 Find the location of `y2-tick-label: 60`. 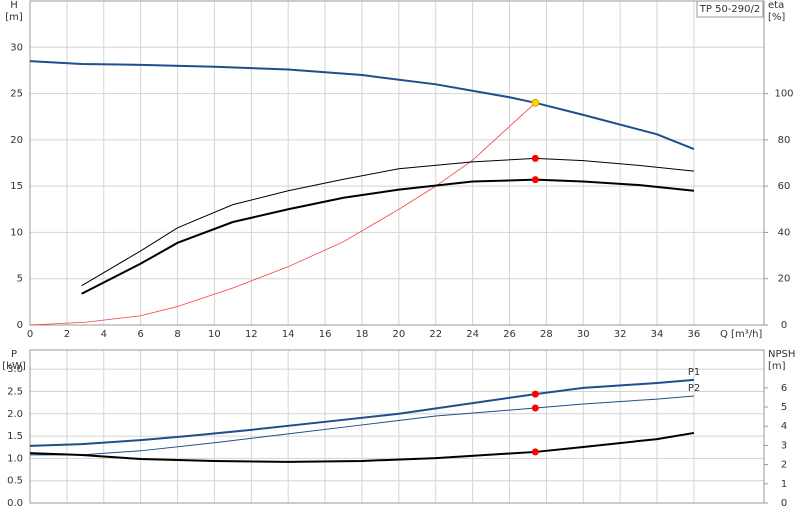

y2-tick-label: 60 is located at coordinates (784, 186).